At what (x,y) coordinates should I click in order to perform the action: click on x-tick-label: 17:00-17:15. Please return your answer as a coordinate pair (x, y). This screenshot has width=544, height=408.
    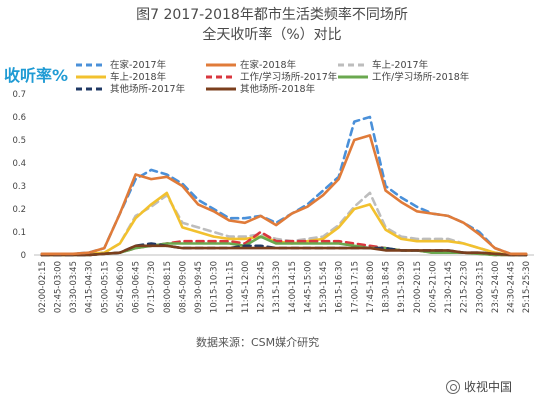
    Looking at the image, I should click on (355, 287).